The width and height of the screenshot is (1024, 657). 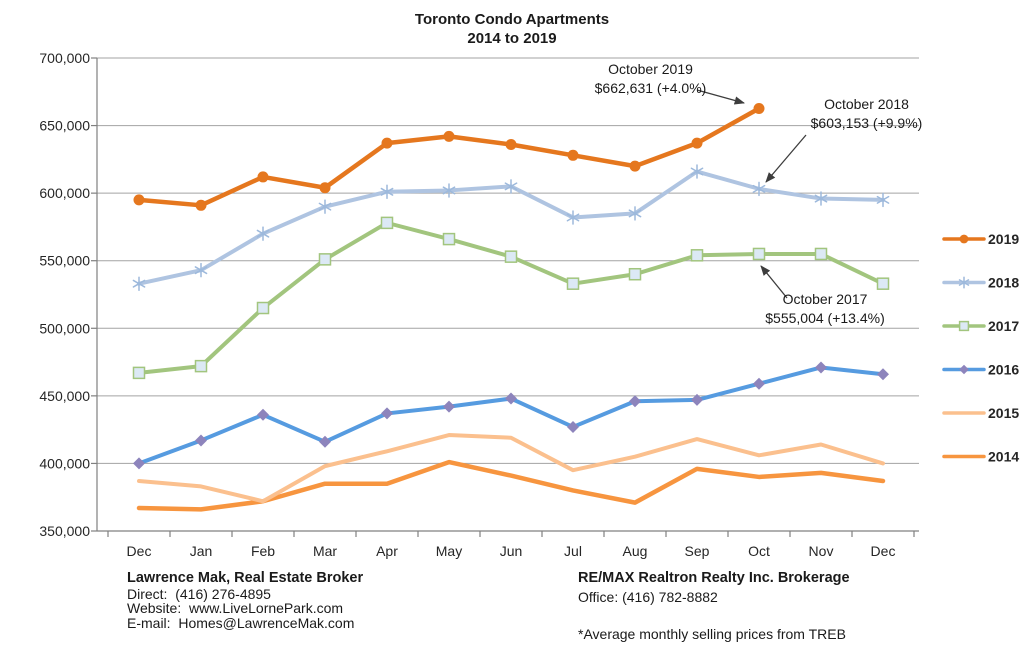 I want to click on legend-label-2017: 2017, so click(x=1003, y=326).